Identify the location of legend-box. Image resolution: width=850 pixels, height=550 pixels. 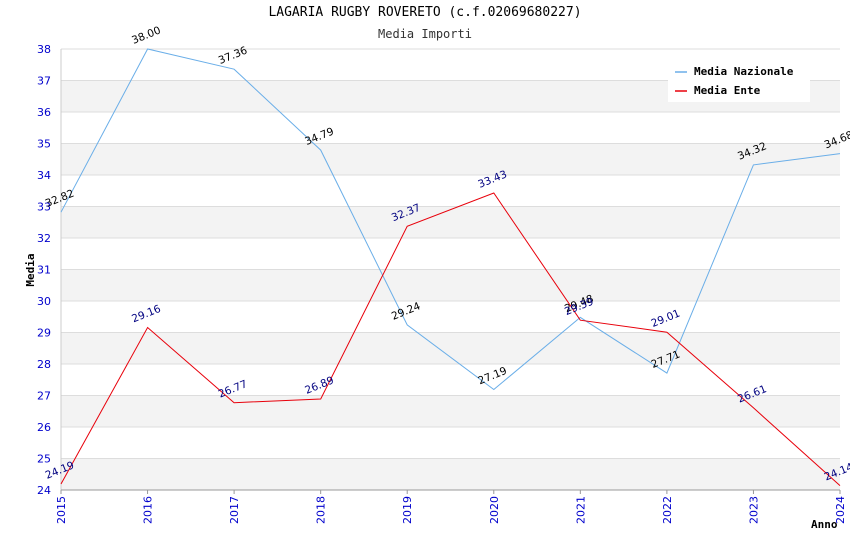
(739, 81).